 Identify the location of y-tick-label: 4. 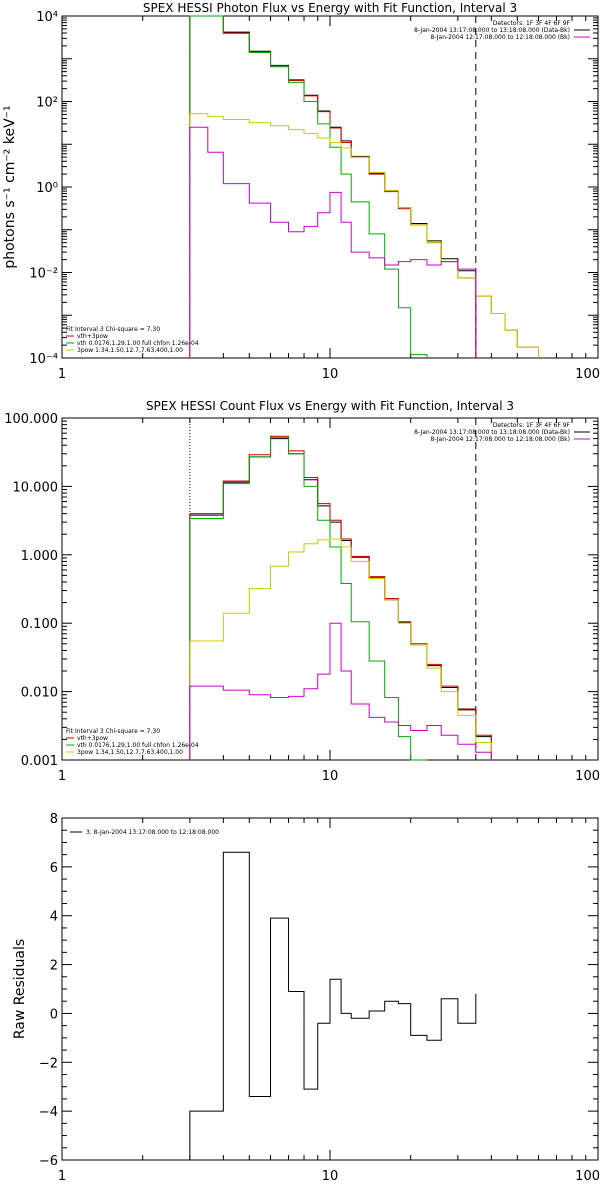
(54, 917).